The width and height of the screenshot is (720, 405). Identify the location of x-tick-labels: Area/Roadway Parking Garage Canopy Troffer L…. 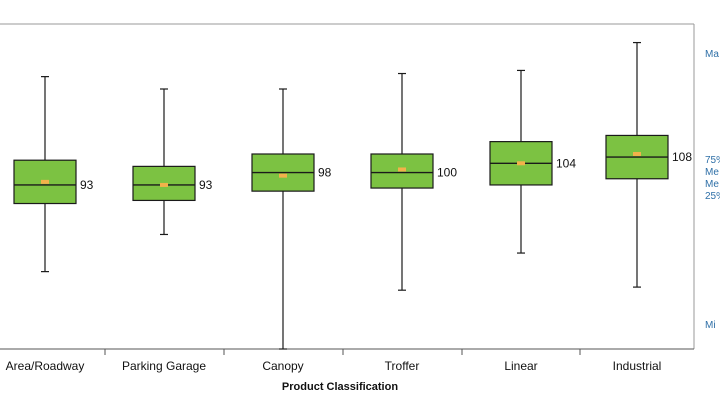
(334, 366).